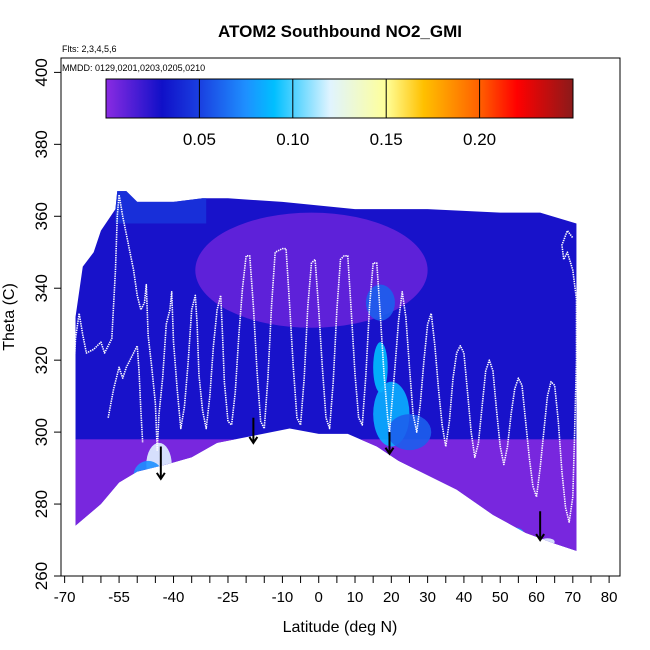 The image size is (650, 650). I want to click on x-tick-label: 10, so click(355, 597).